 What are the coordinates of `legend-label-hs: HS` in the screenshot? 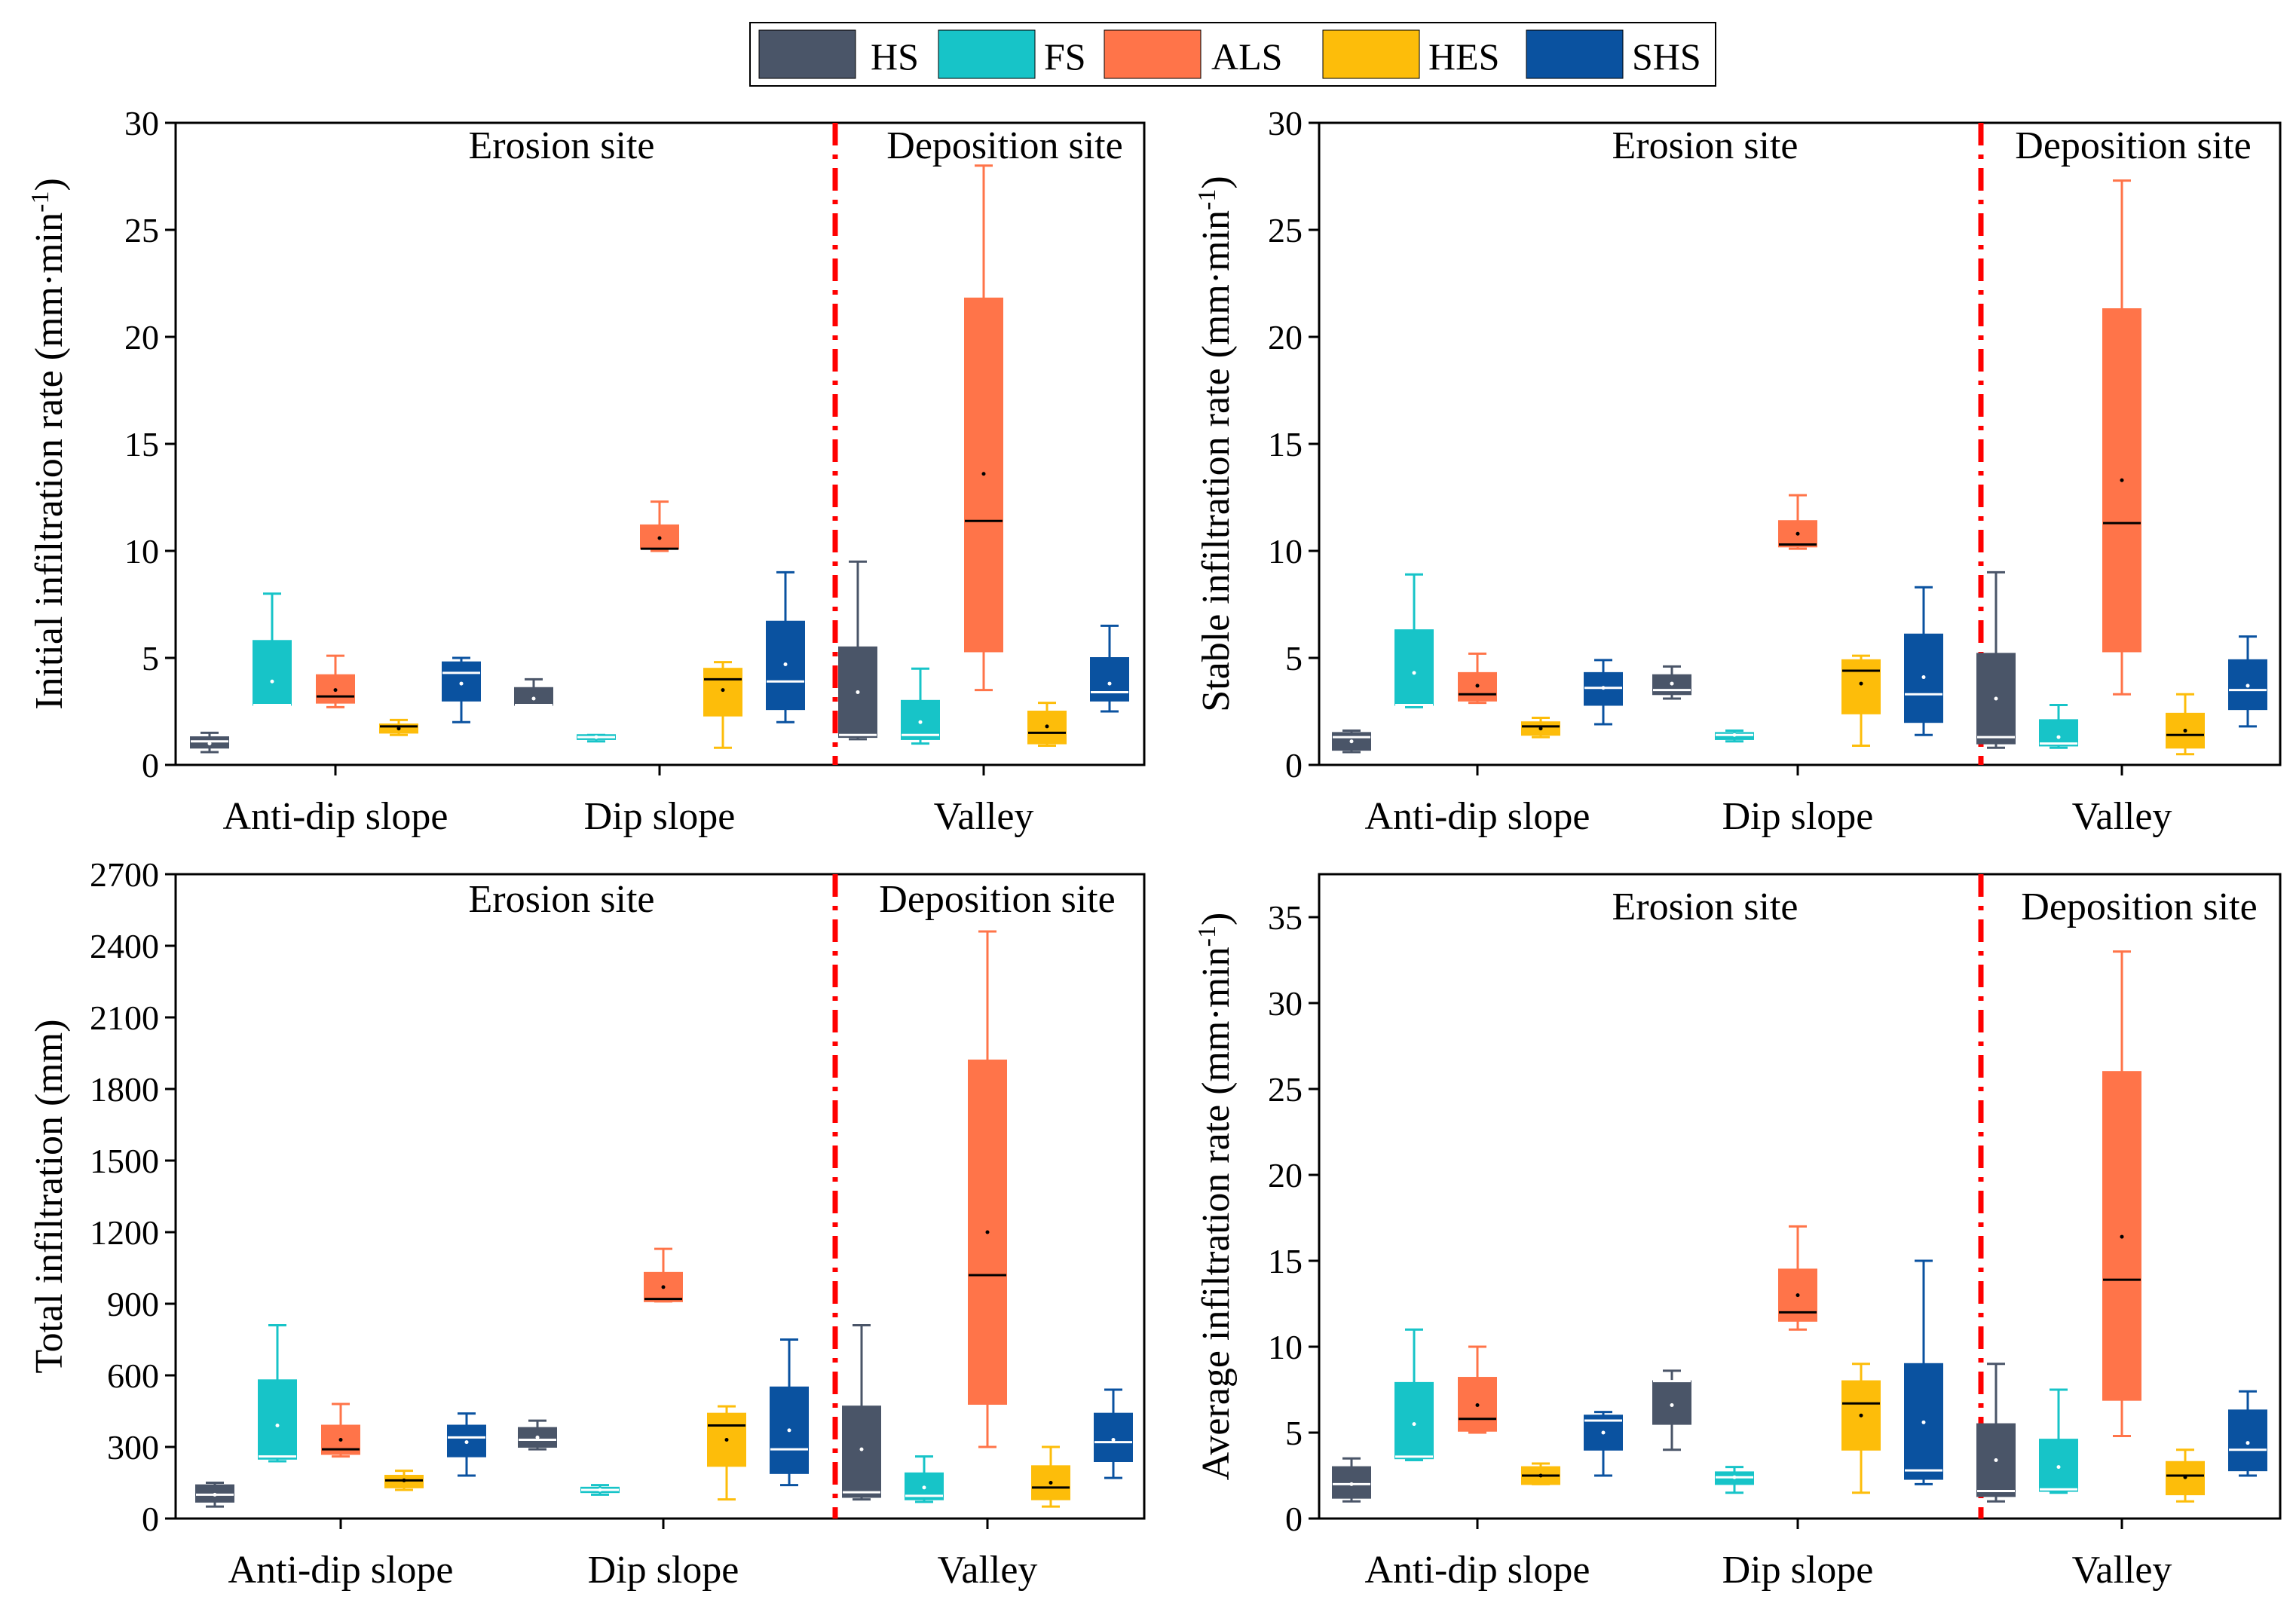 It's located at (895, 56).